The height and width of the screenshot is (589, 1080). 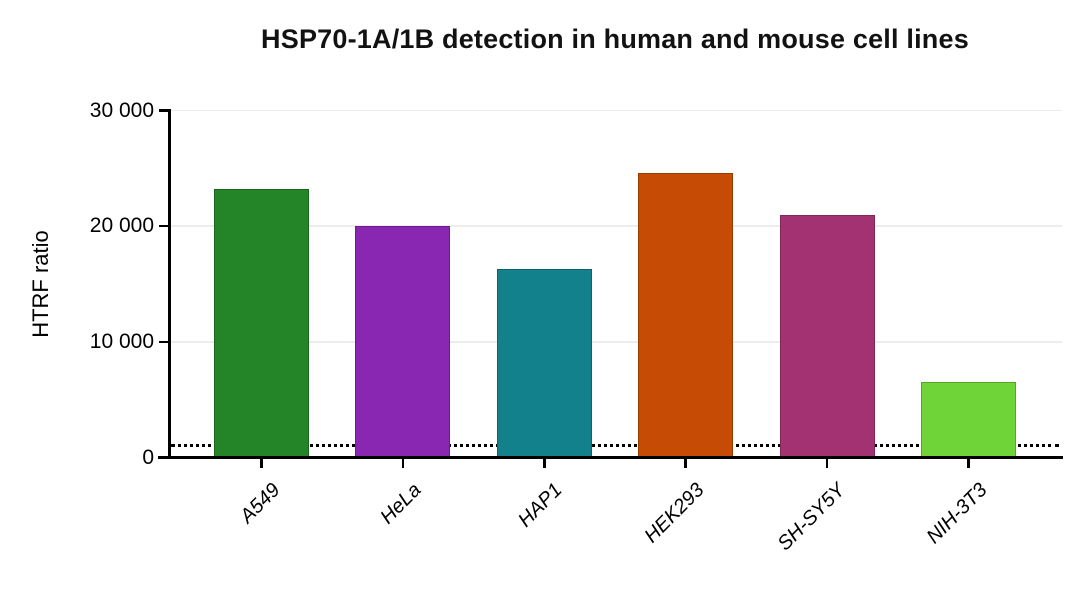 I want to click on y-axis-tick-label: 20 000, so click(x=121, y=226).